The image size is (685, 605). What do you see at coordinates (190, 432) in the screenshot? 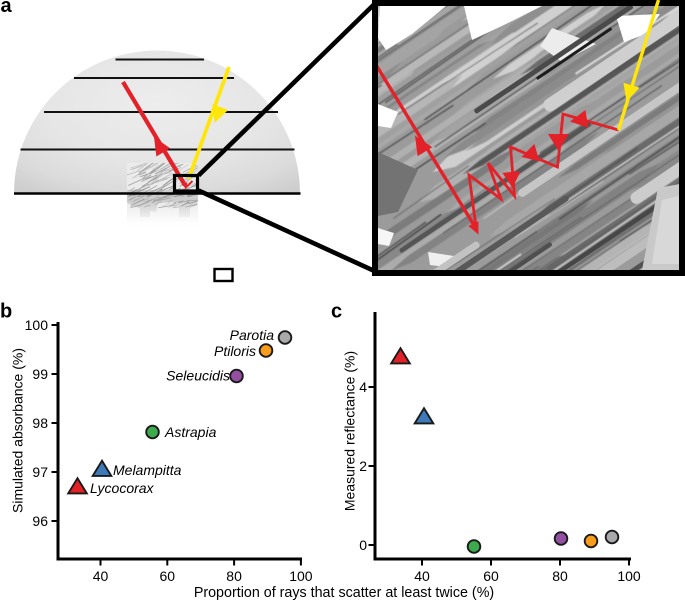
I see `svg-text: Astrapia` at bounding box center [190, 432].